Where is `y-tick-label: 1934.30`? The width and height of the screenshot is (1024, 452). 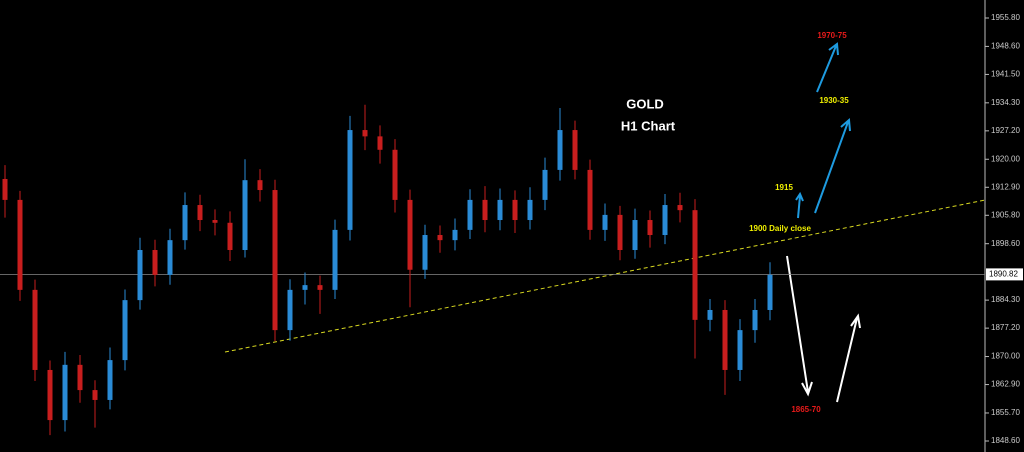 y-tick-label: 1934.30 is located at coordinates (1005, 102).